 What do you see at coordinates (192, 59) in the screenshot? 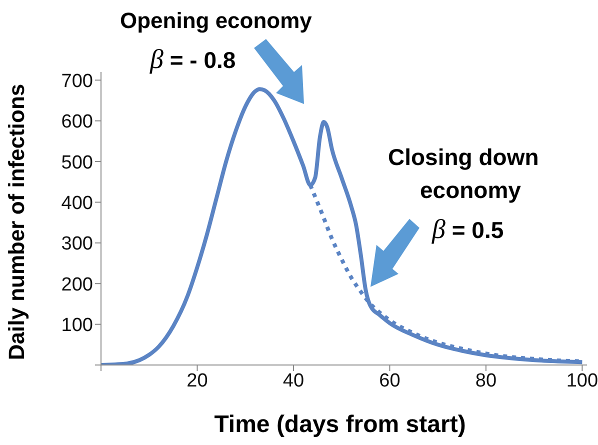
I see `annotation: β = - 0.8` at bounding box center [192, 59].